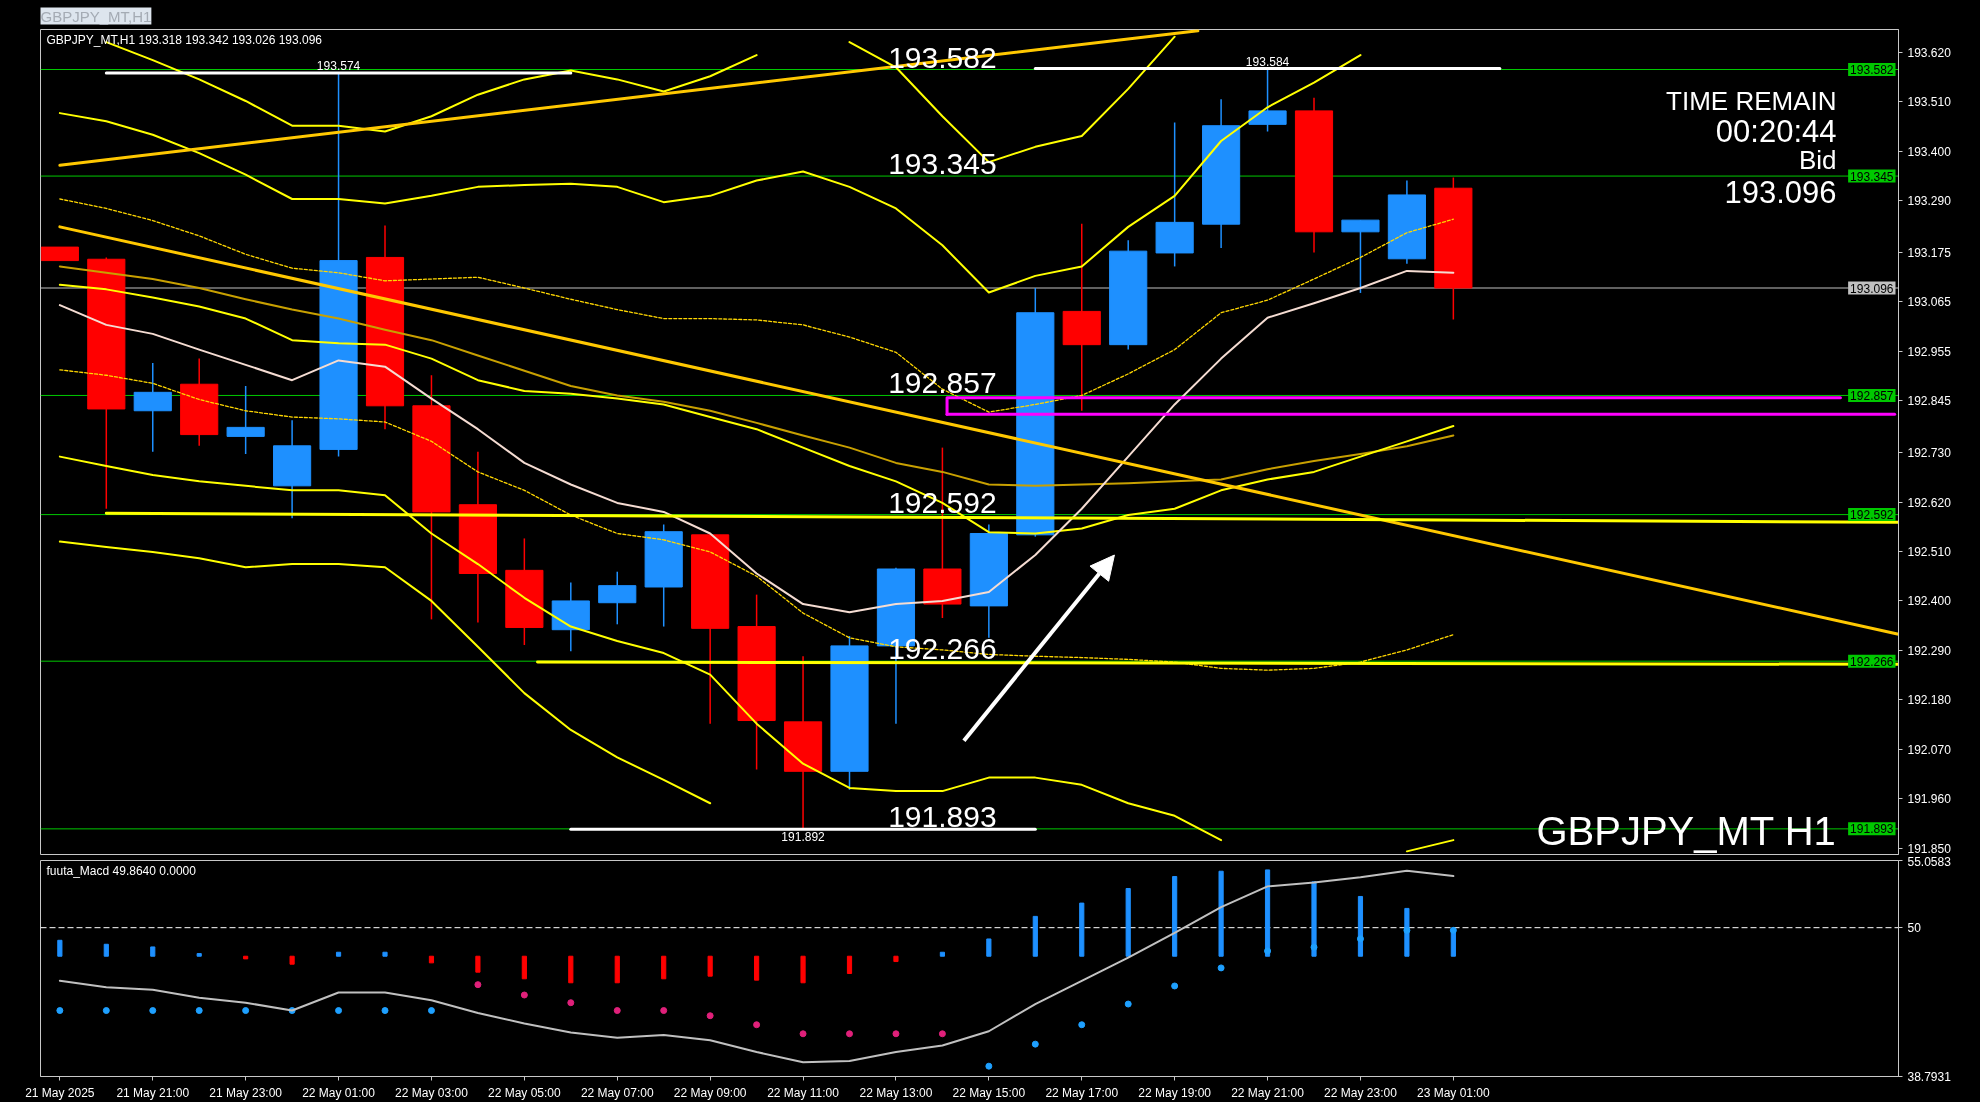 The image size is (1980, 1116). Describe the element at coordinates (1929, 502) in the screenshot. I see `y-tick-label: 192.620` at that location.